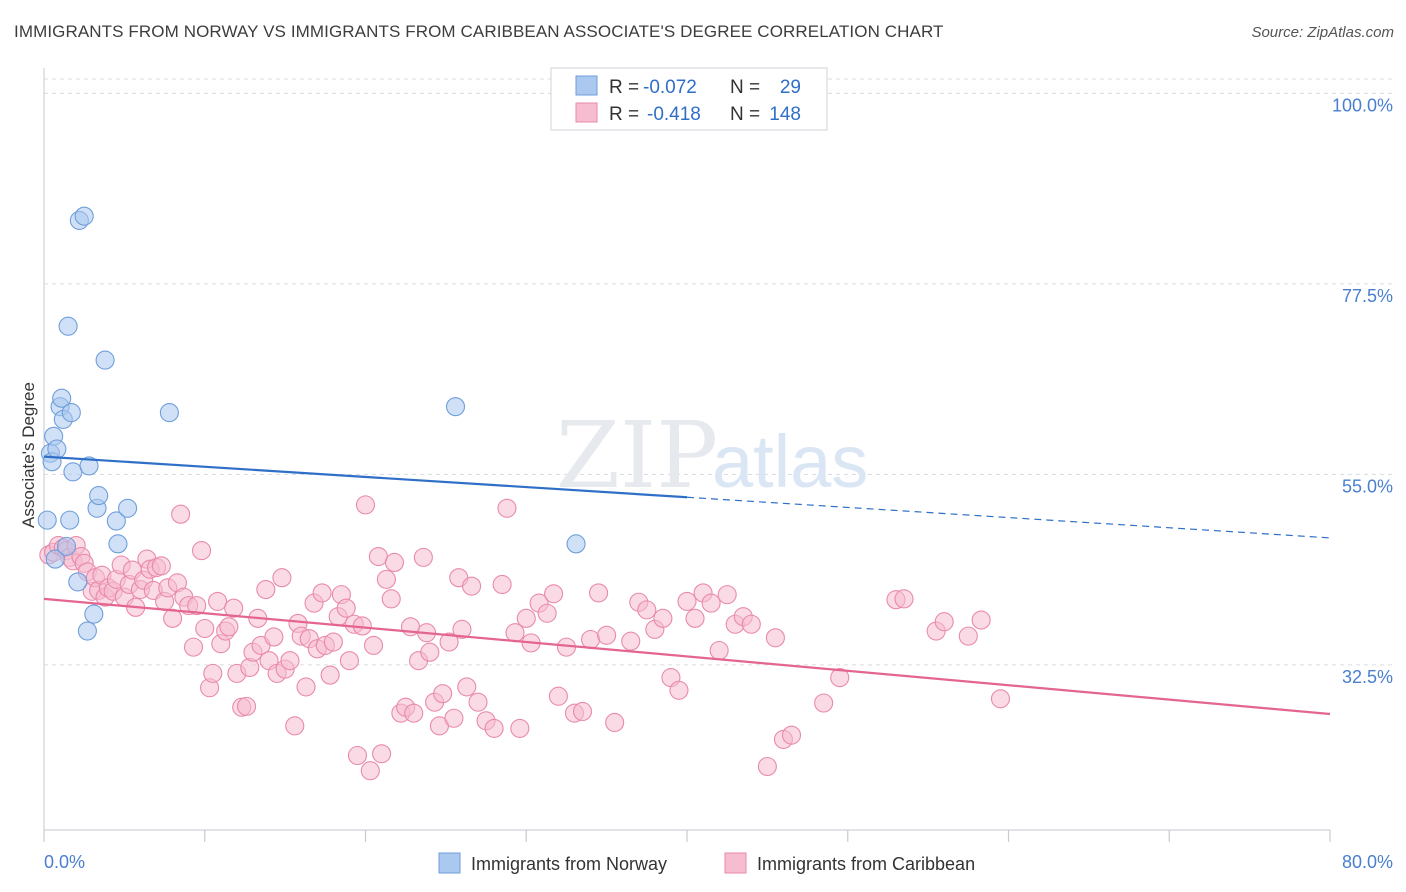  I want to click on y-tick-label: 32.5%, so click(1367, 677).